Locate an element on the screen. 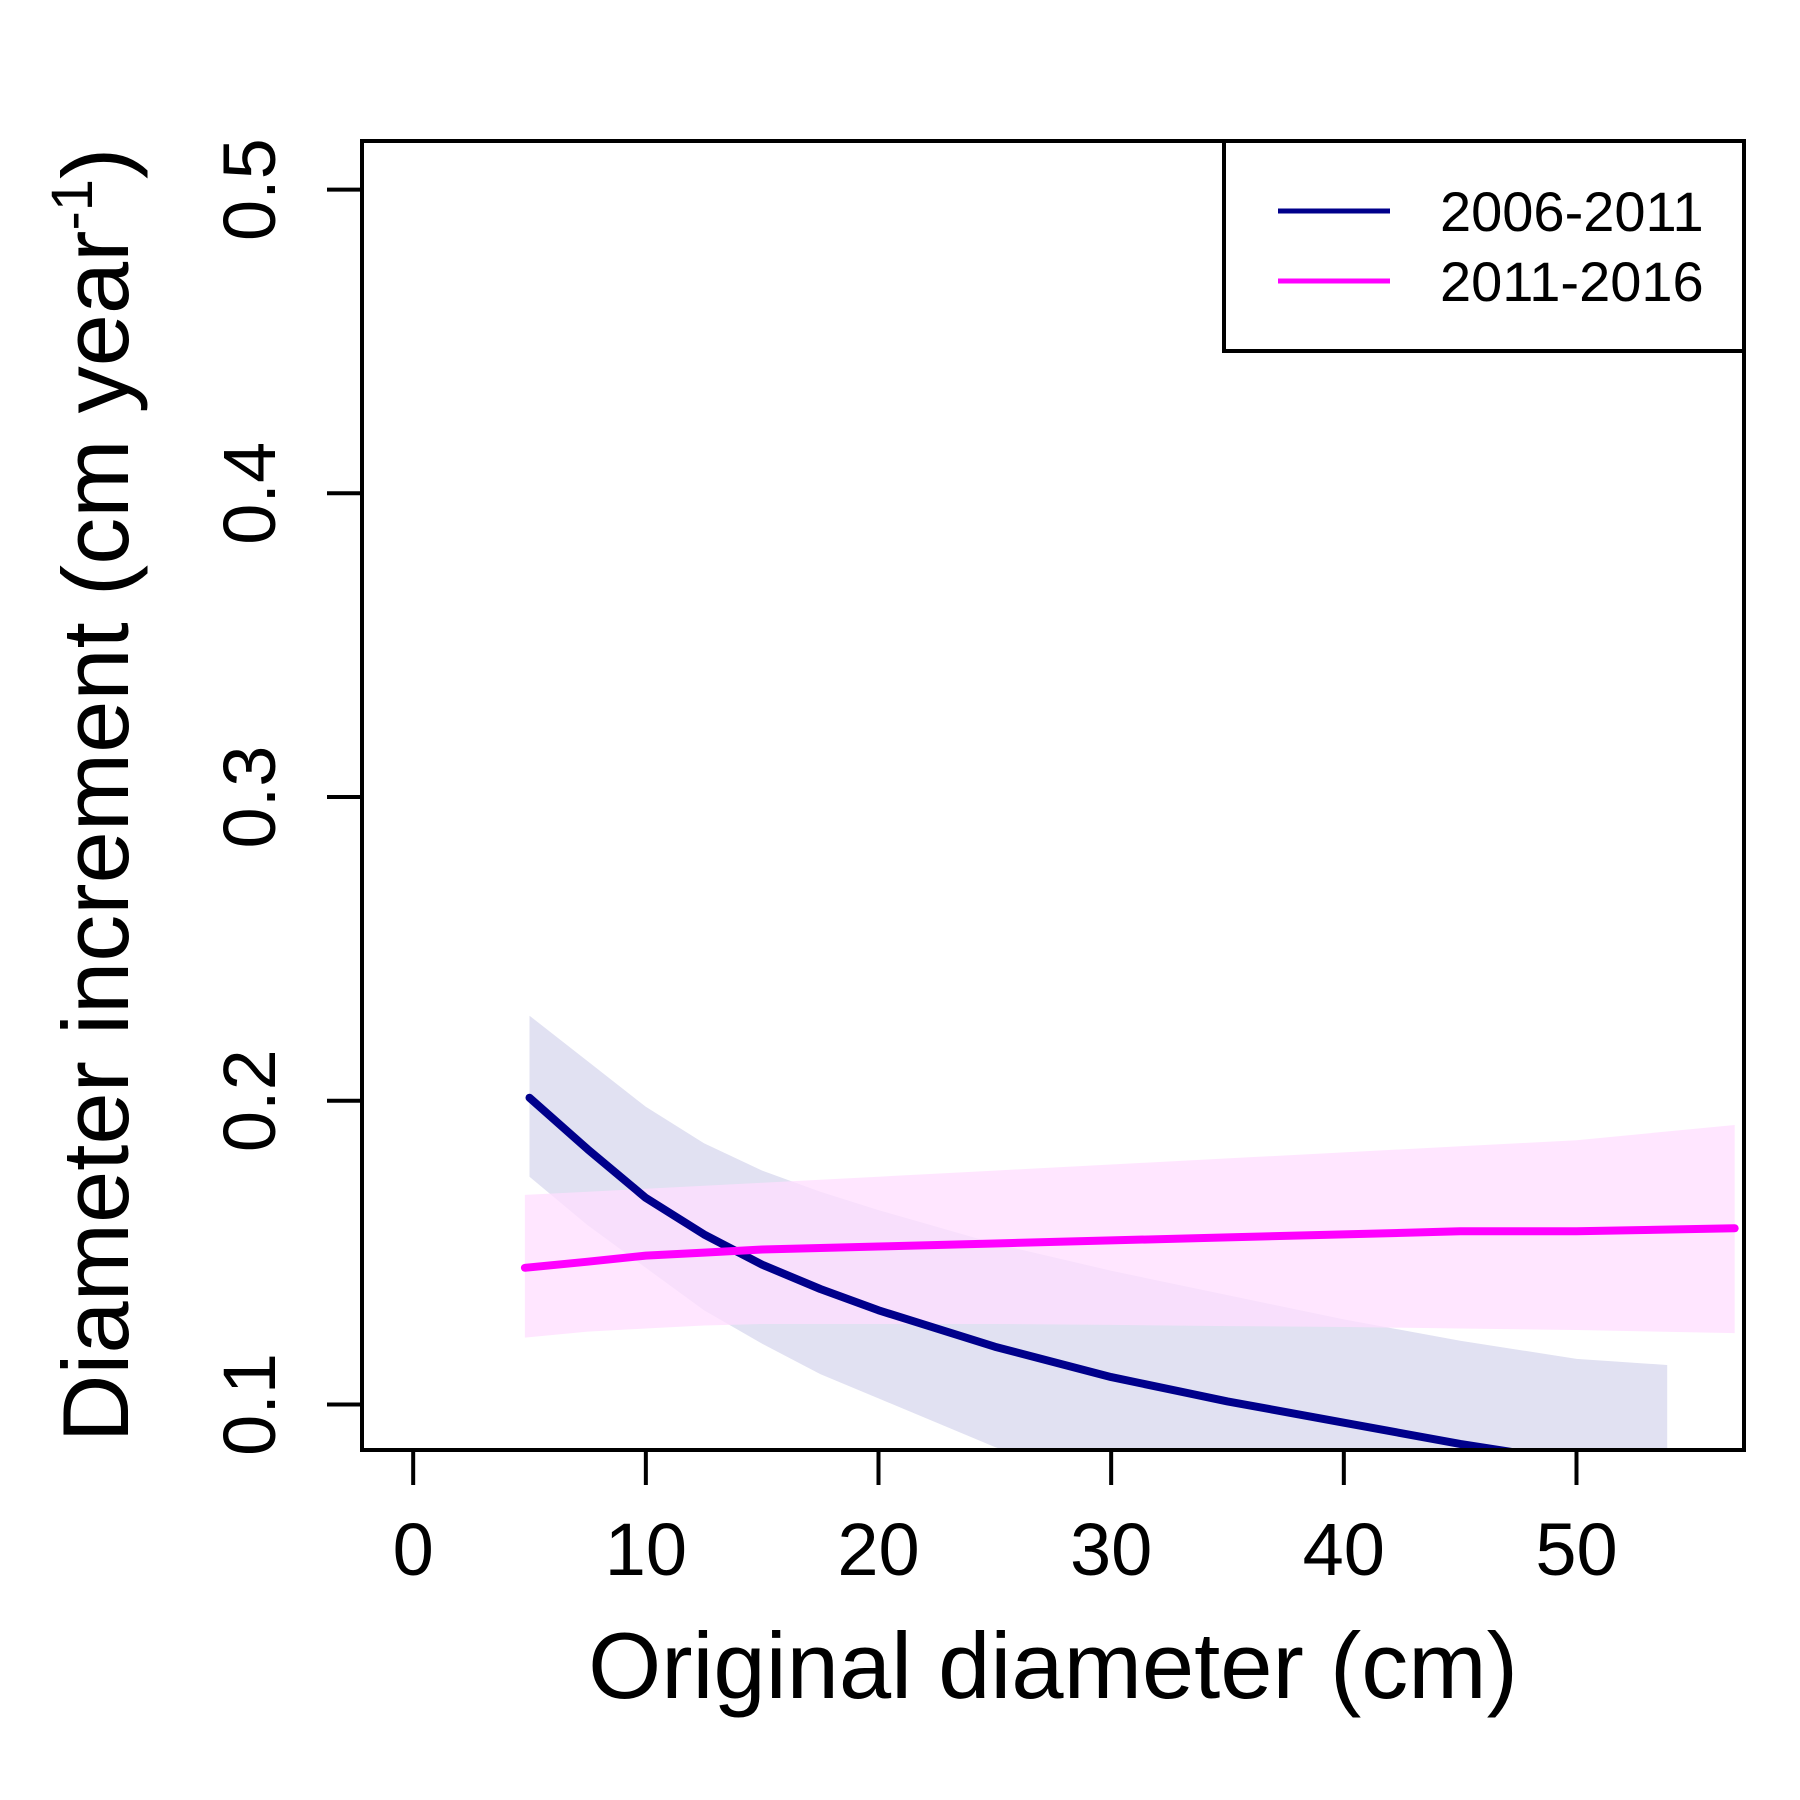 This screenshot has height=1800, width=1800. x-tick-label: 50 is located at coordinates (1576, 1549).